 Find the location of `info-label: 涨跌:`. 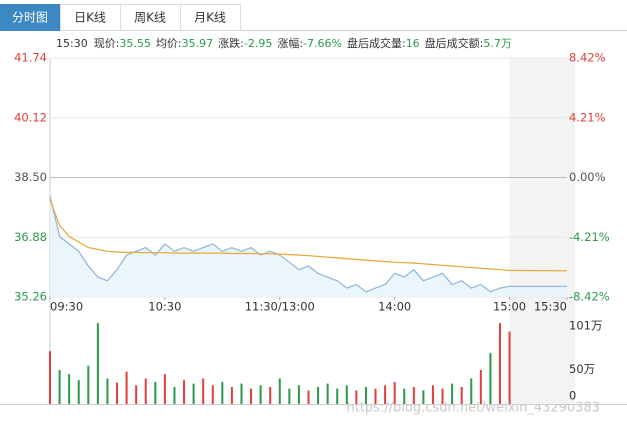

info-label: 涨跌: is located at coordinates (231, 43).